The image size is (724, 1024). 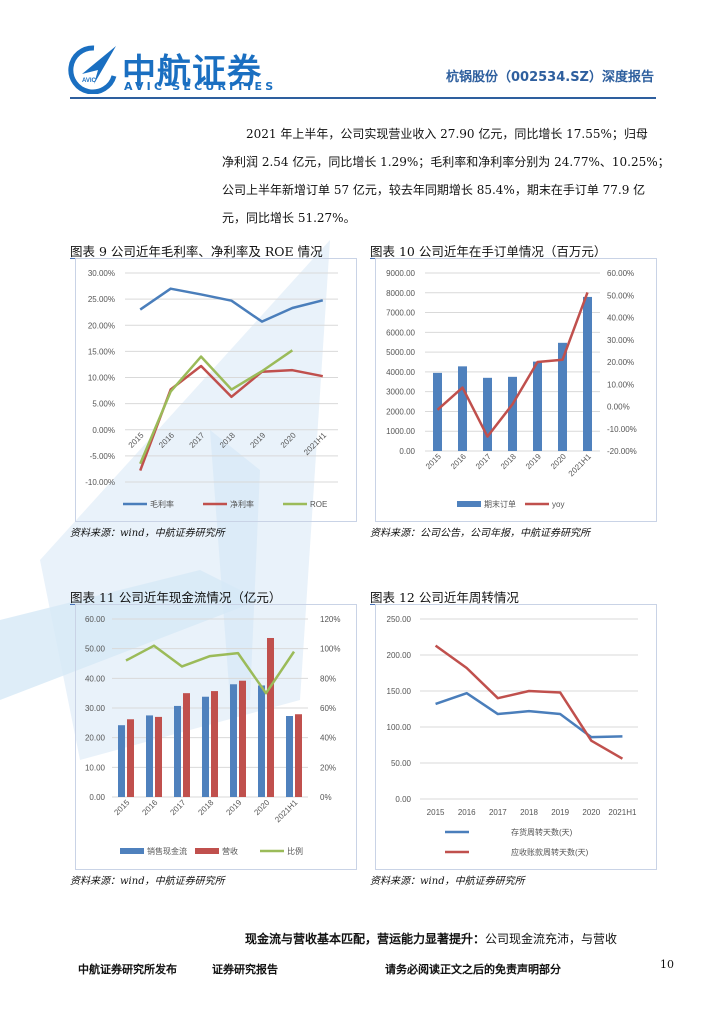 I want to click on y-tick-label: 4000.00, so click(x=400, y=372).